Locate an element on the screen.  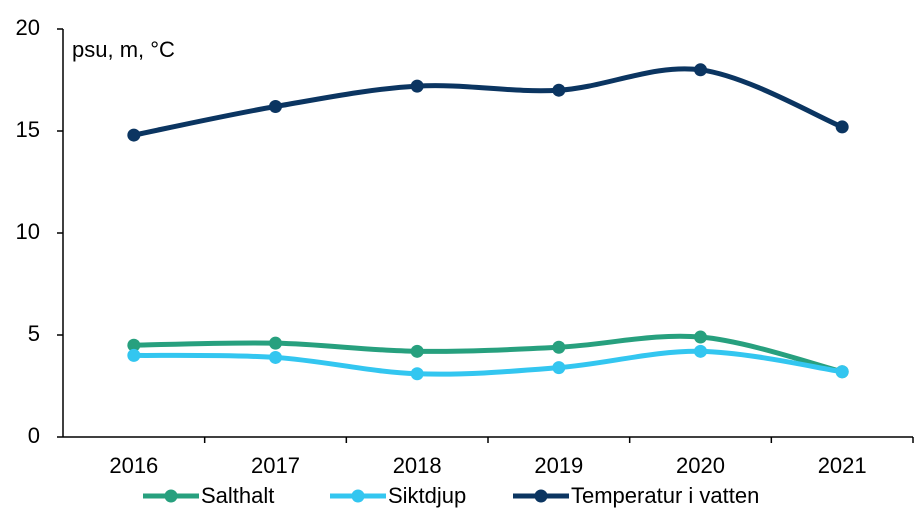
y-tick-label: 15 is located at coordinates (28, 129).